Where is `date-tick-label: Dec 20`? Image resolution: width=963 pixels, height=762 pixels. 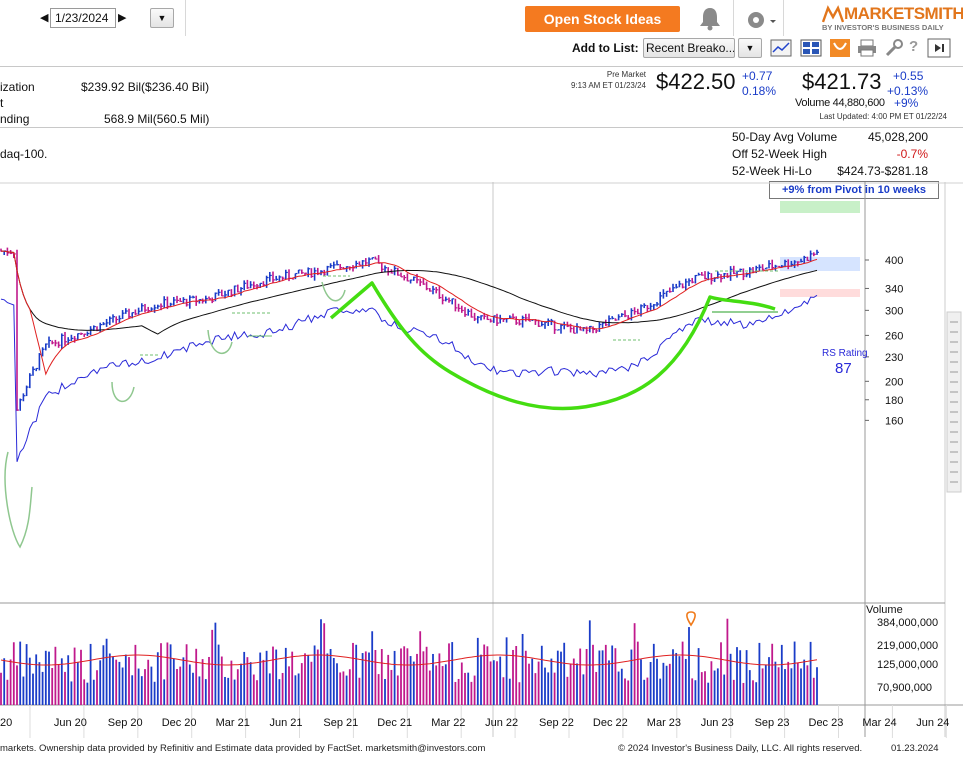
date-tick-label: Dec 20 is located at coordinates (179, 723).